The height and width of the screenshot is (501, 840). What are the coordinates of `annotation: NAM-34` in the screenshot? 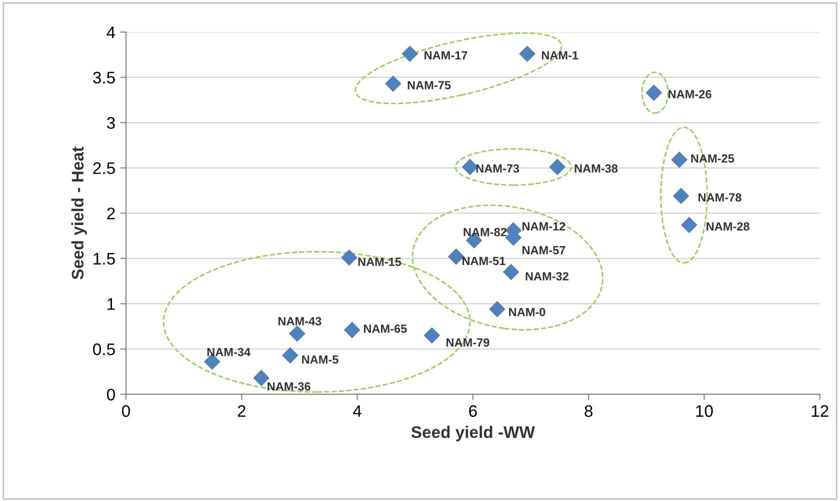 It's located at (228, 352).